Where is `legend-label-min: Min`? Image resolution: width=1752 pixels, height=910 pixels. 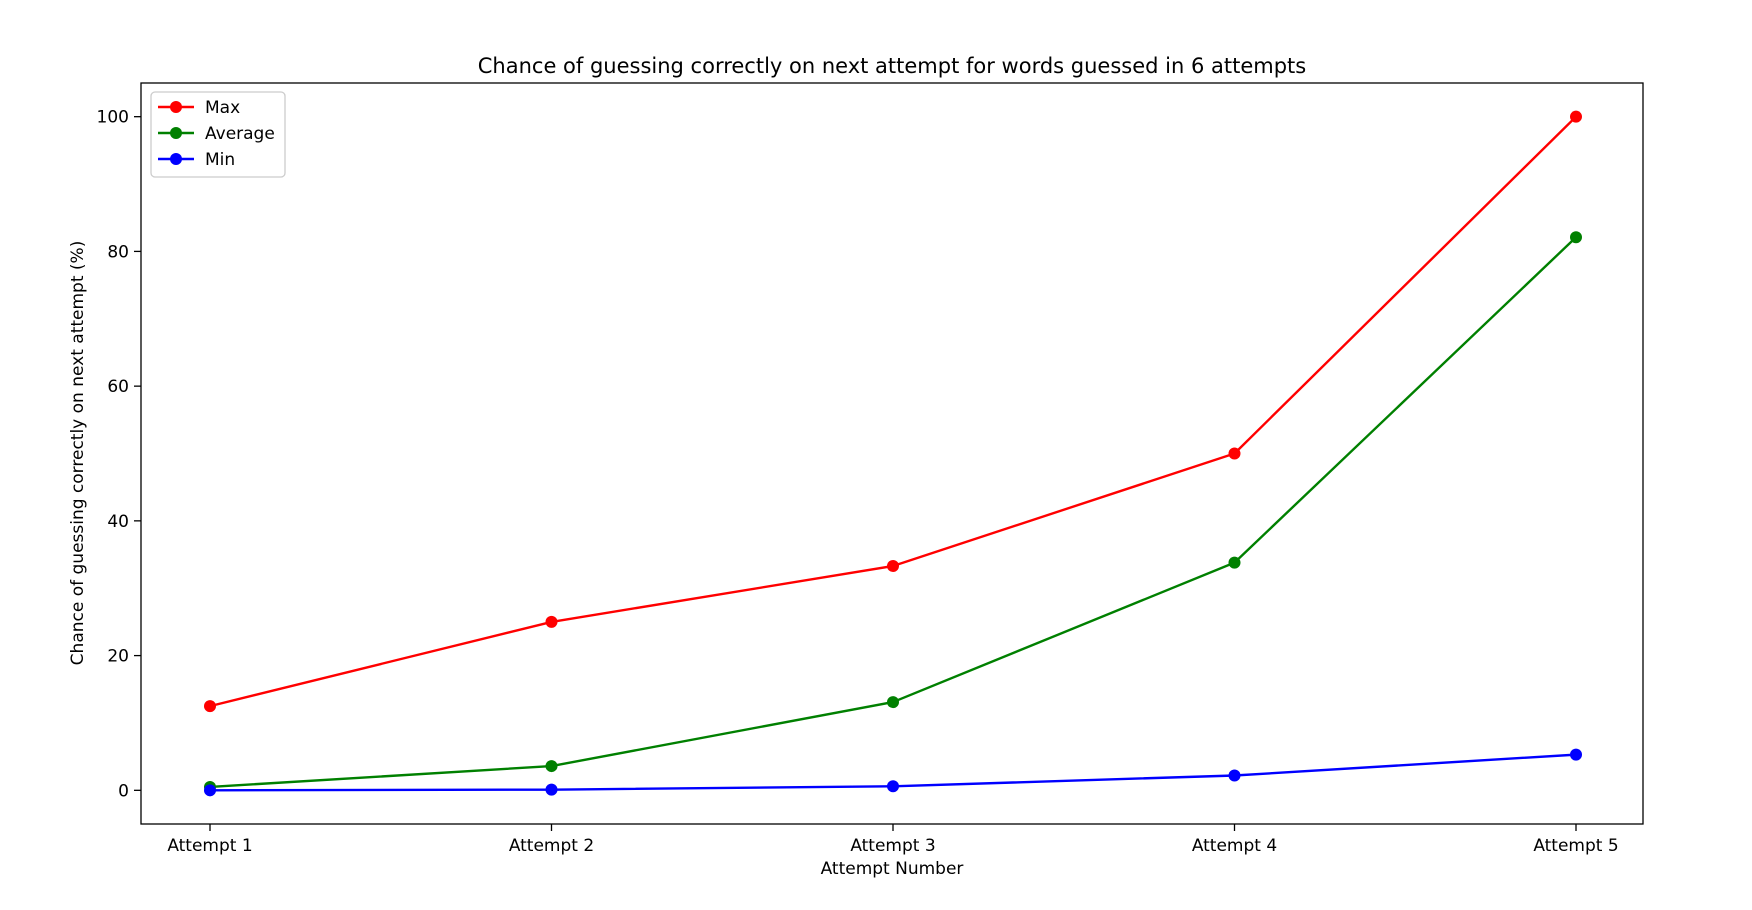
legend-label-min: Min is located at coordinates (220, 160).